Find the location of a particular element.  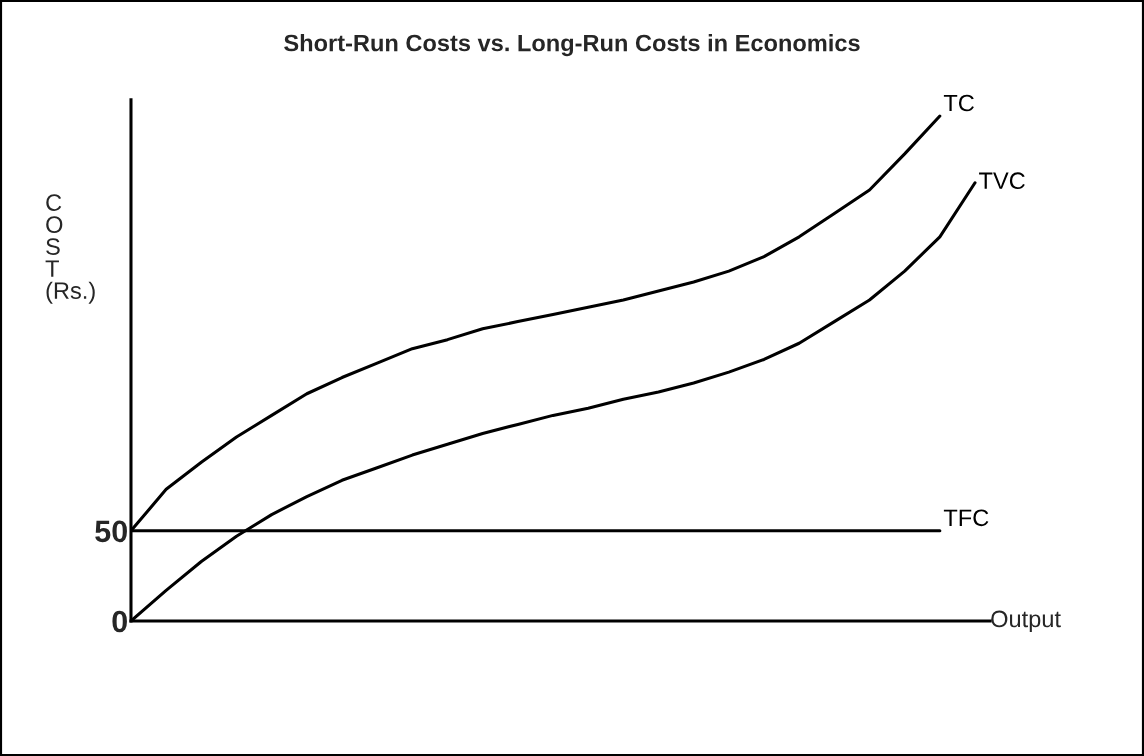

series-label: TVC is located at coordinates (1002, 181).